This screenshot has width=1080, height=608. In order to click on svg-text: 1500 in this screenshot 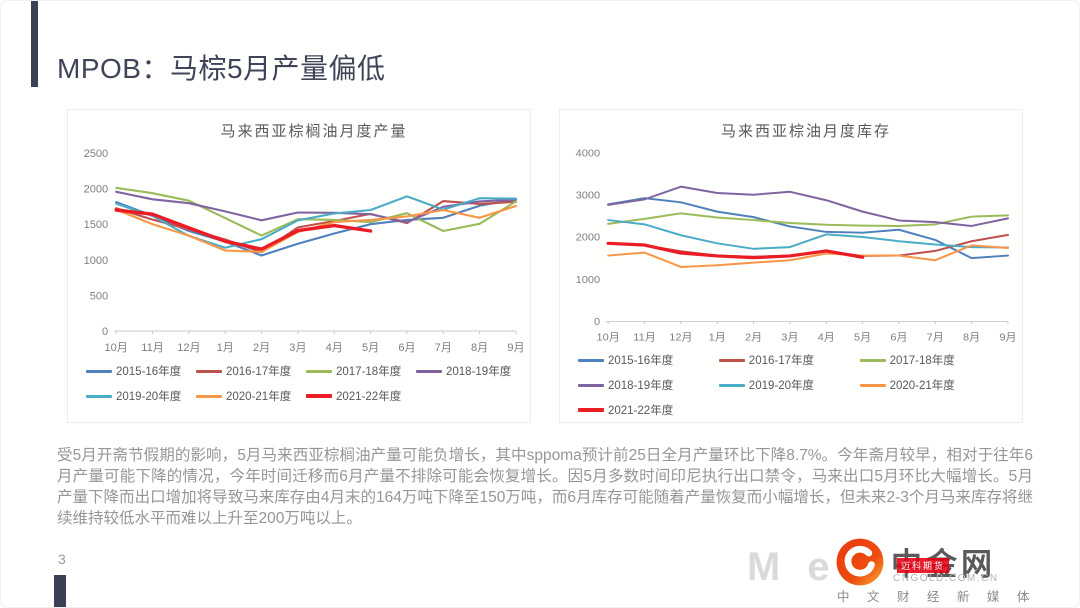, I will do `click(96, 225)`.